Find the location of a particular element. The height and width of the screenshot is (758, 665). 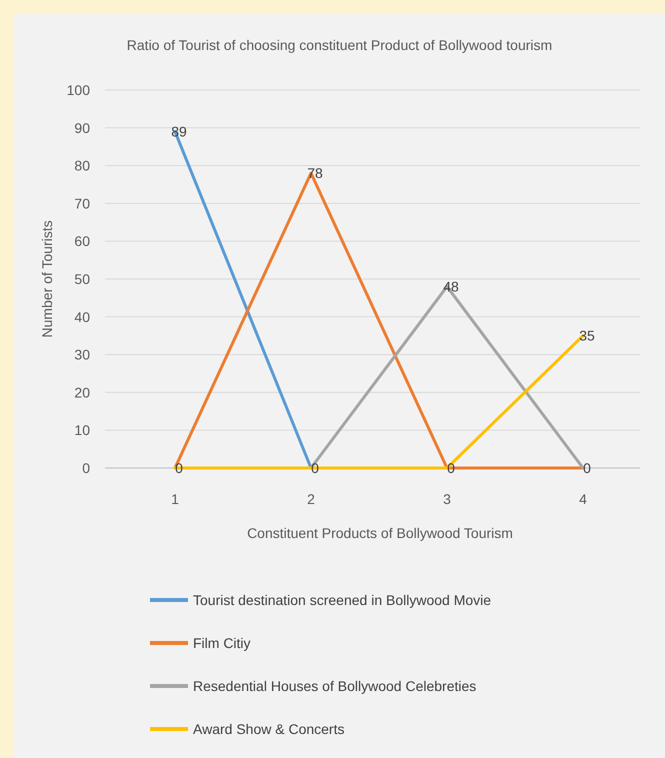

x-tick-label: 1 is located at coordinates (175, 499).